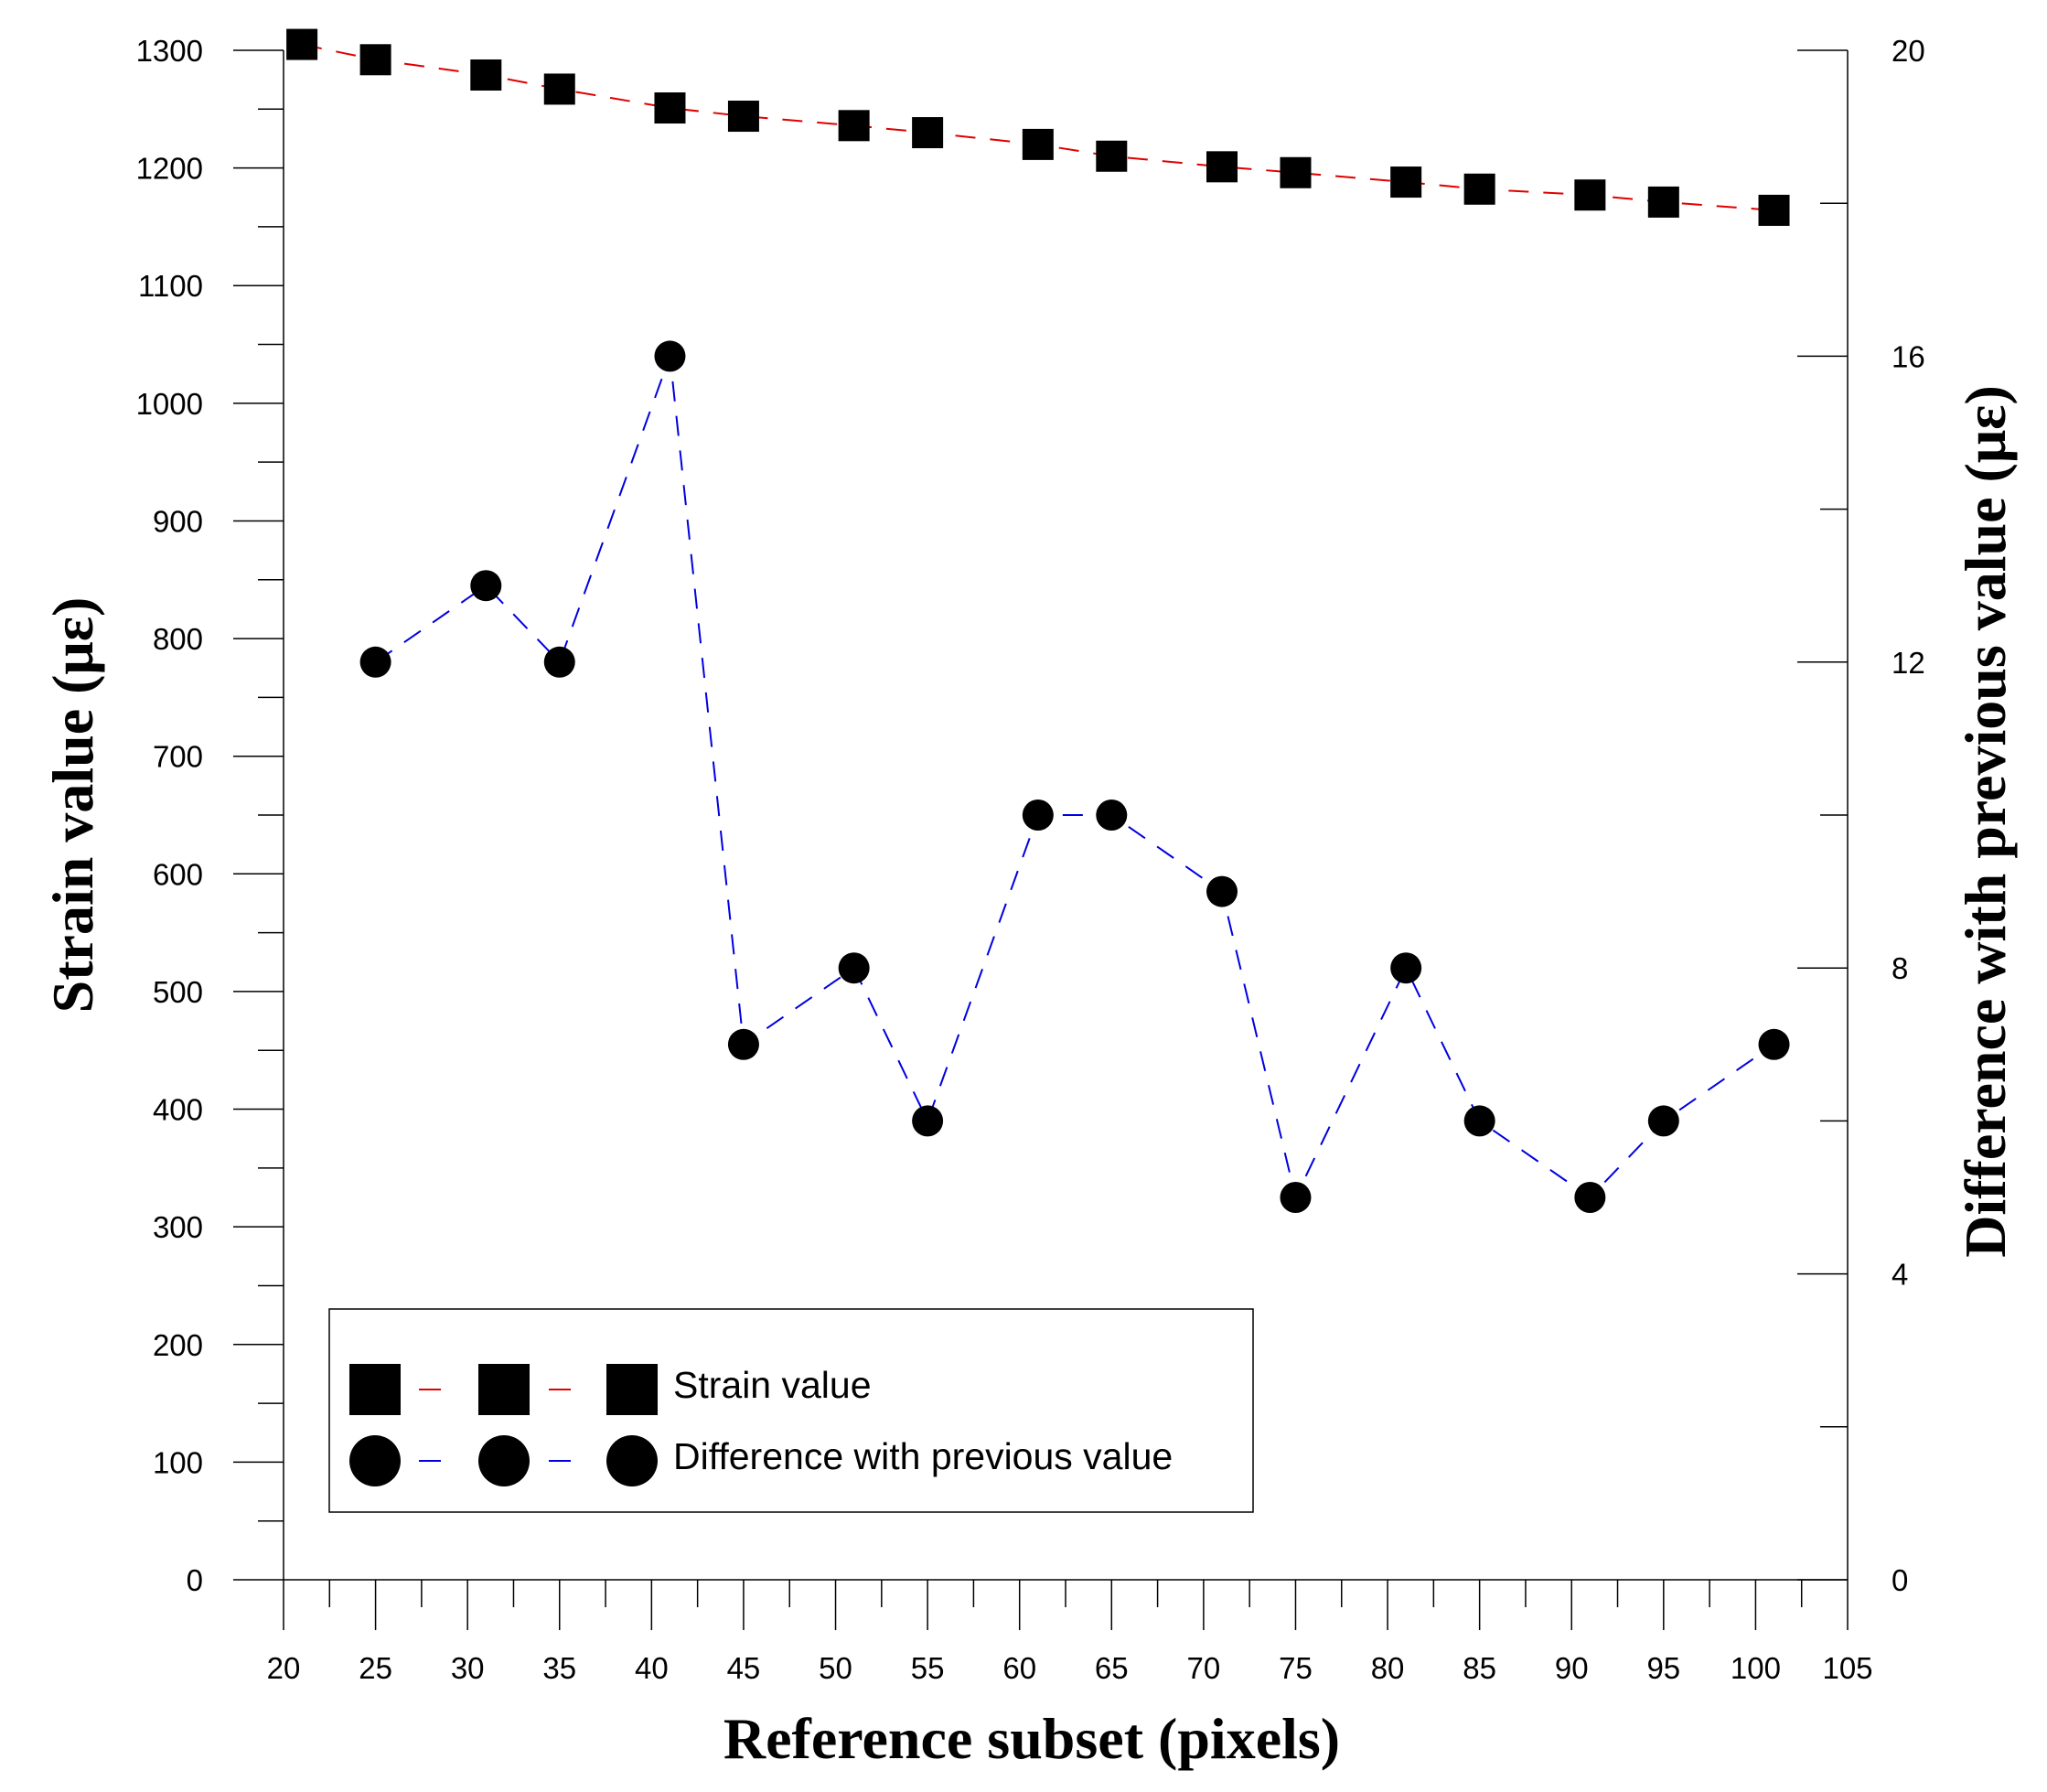 The image size is (2047, 1792). I want to click on y2-tick-label: 12, so click(1909, 663).